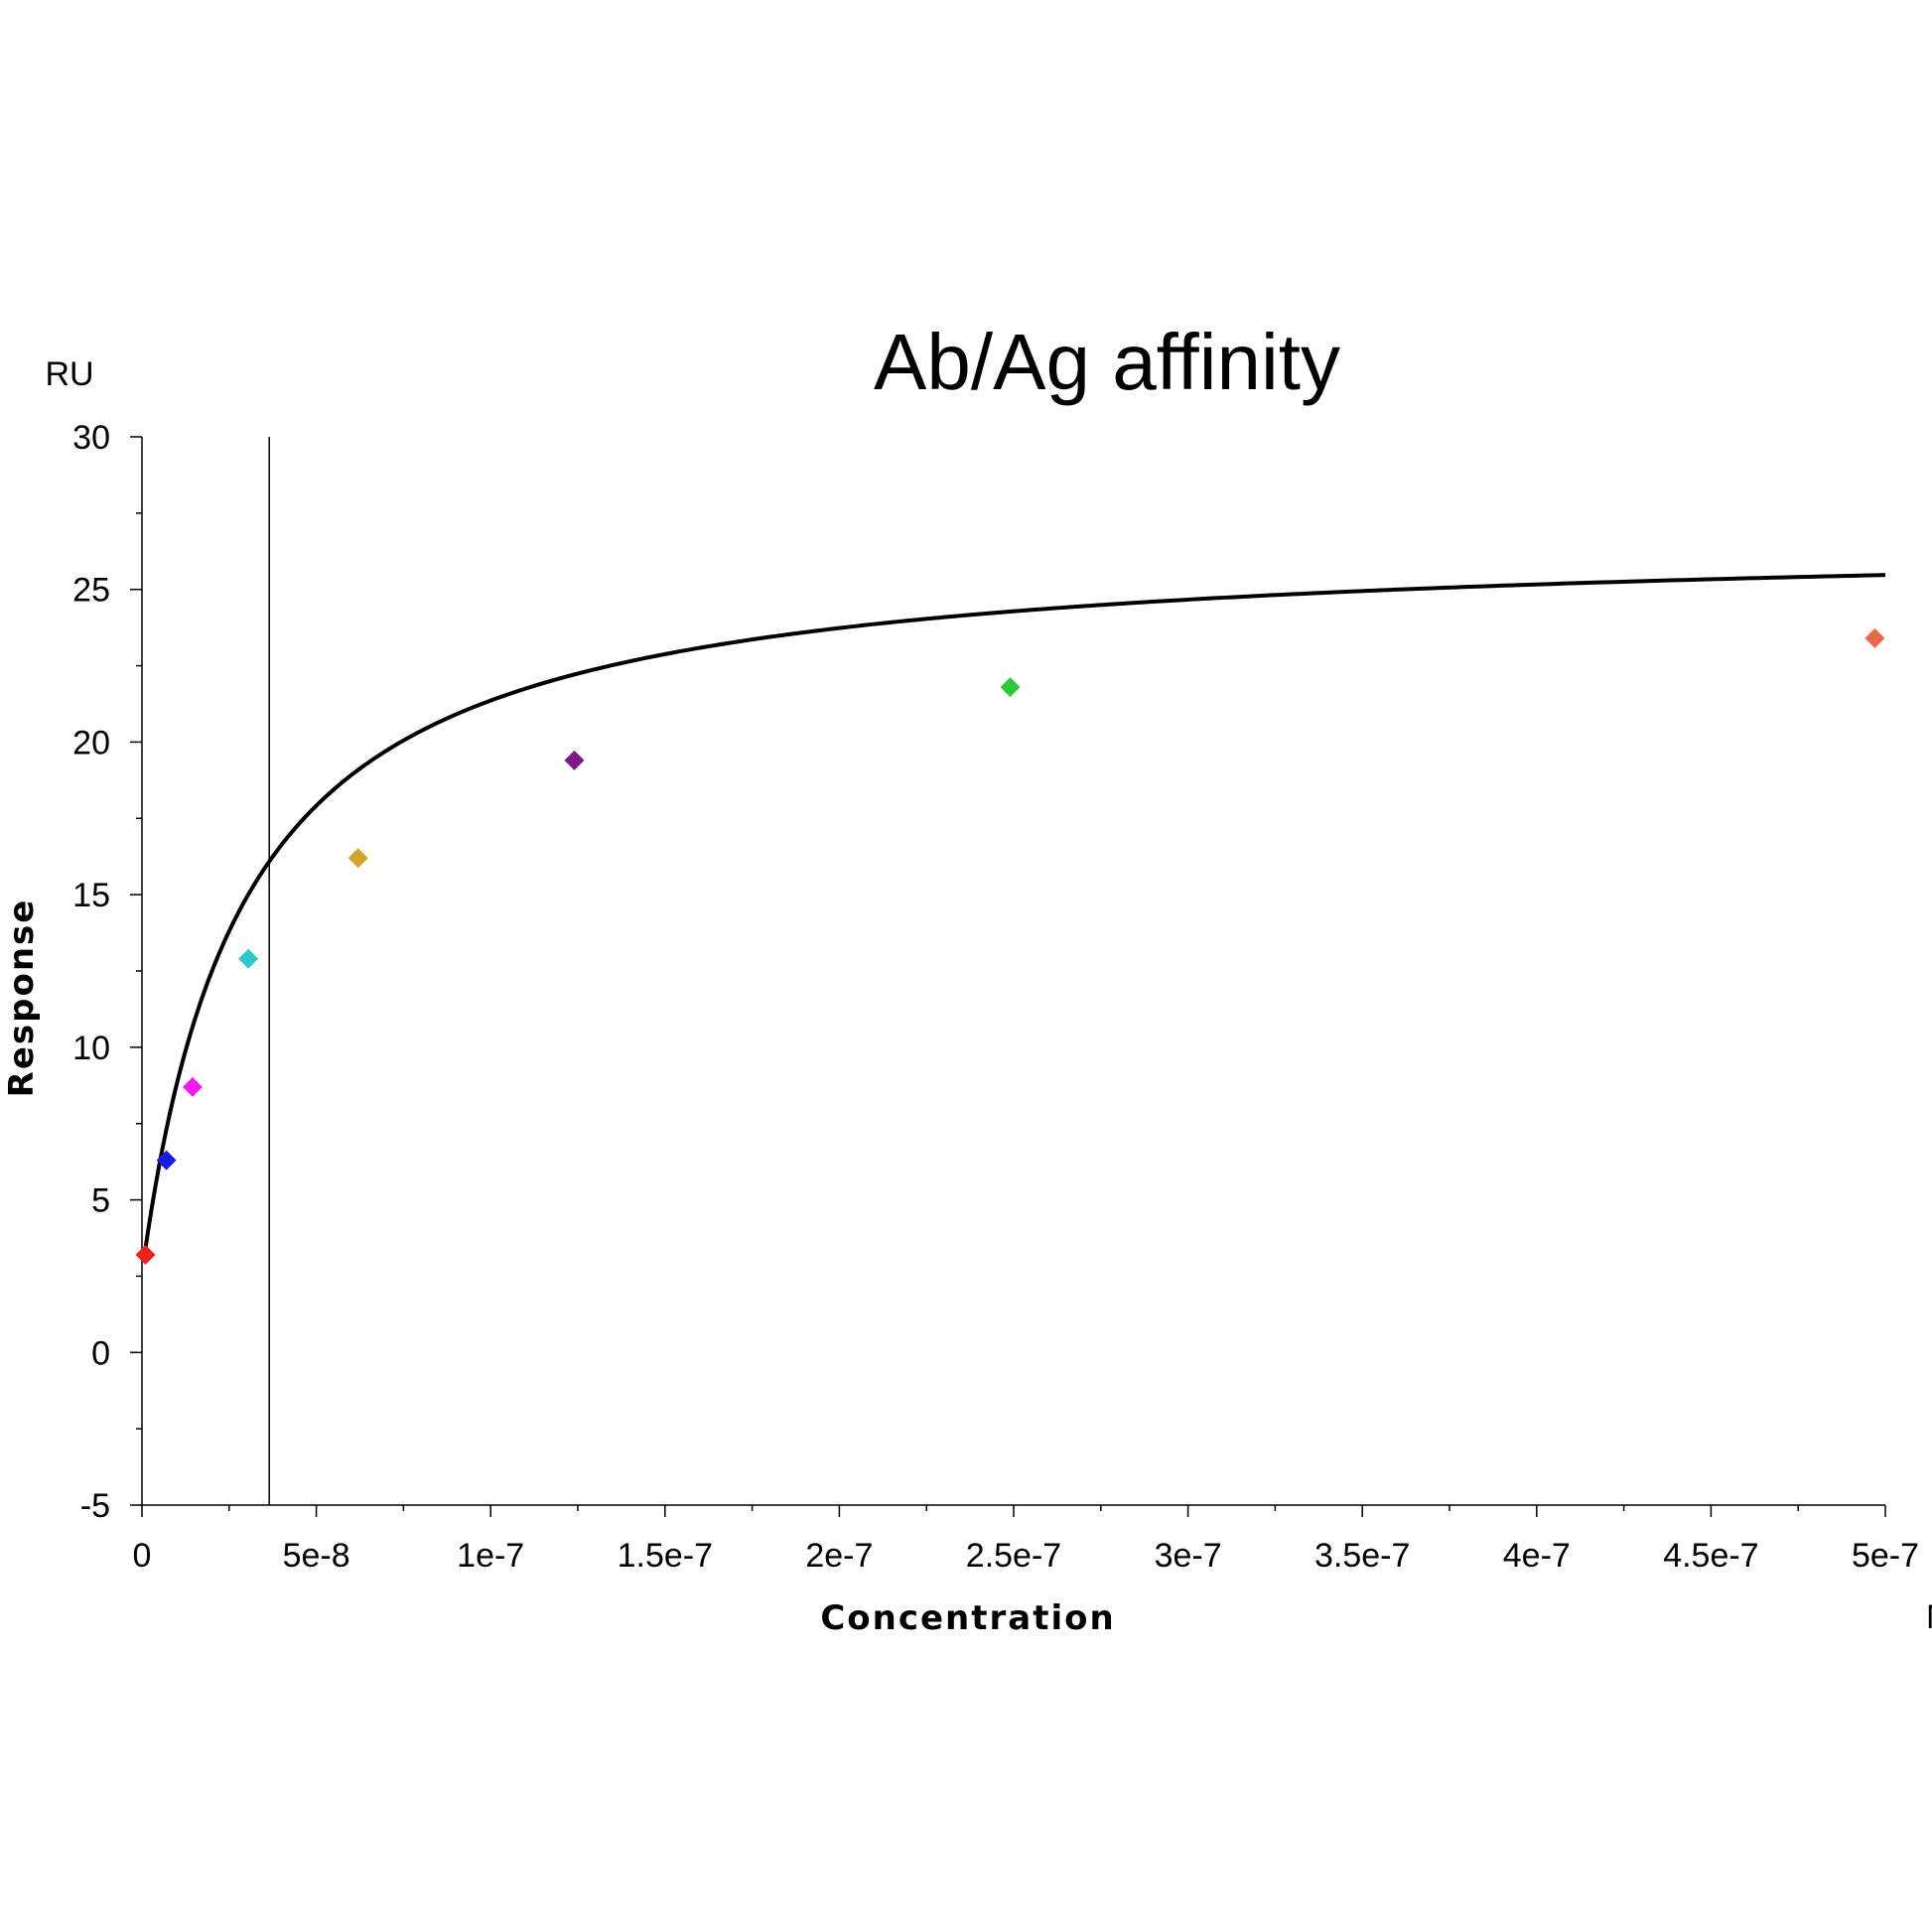 The width and height of the screenshot is (1932, 1932). Describe the element at coordinates (91, 591) in the screenshot. I see `y-tick-label: 25` at that location.